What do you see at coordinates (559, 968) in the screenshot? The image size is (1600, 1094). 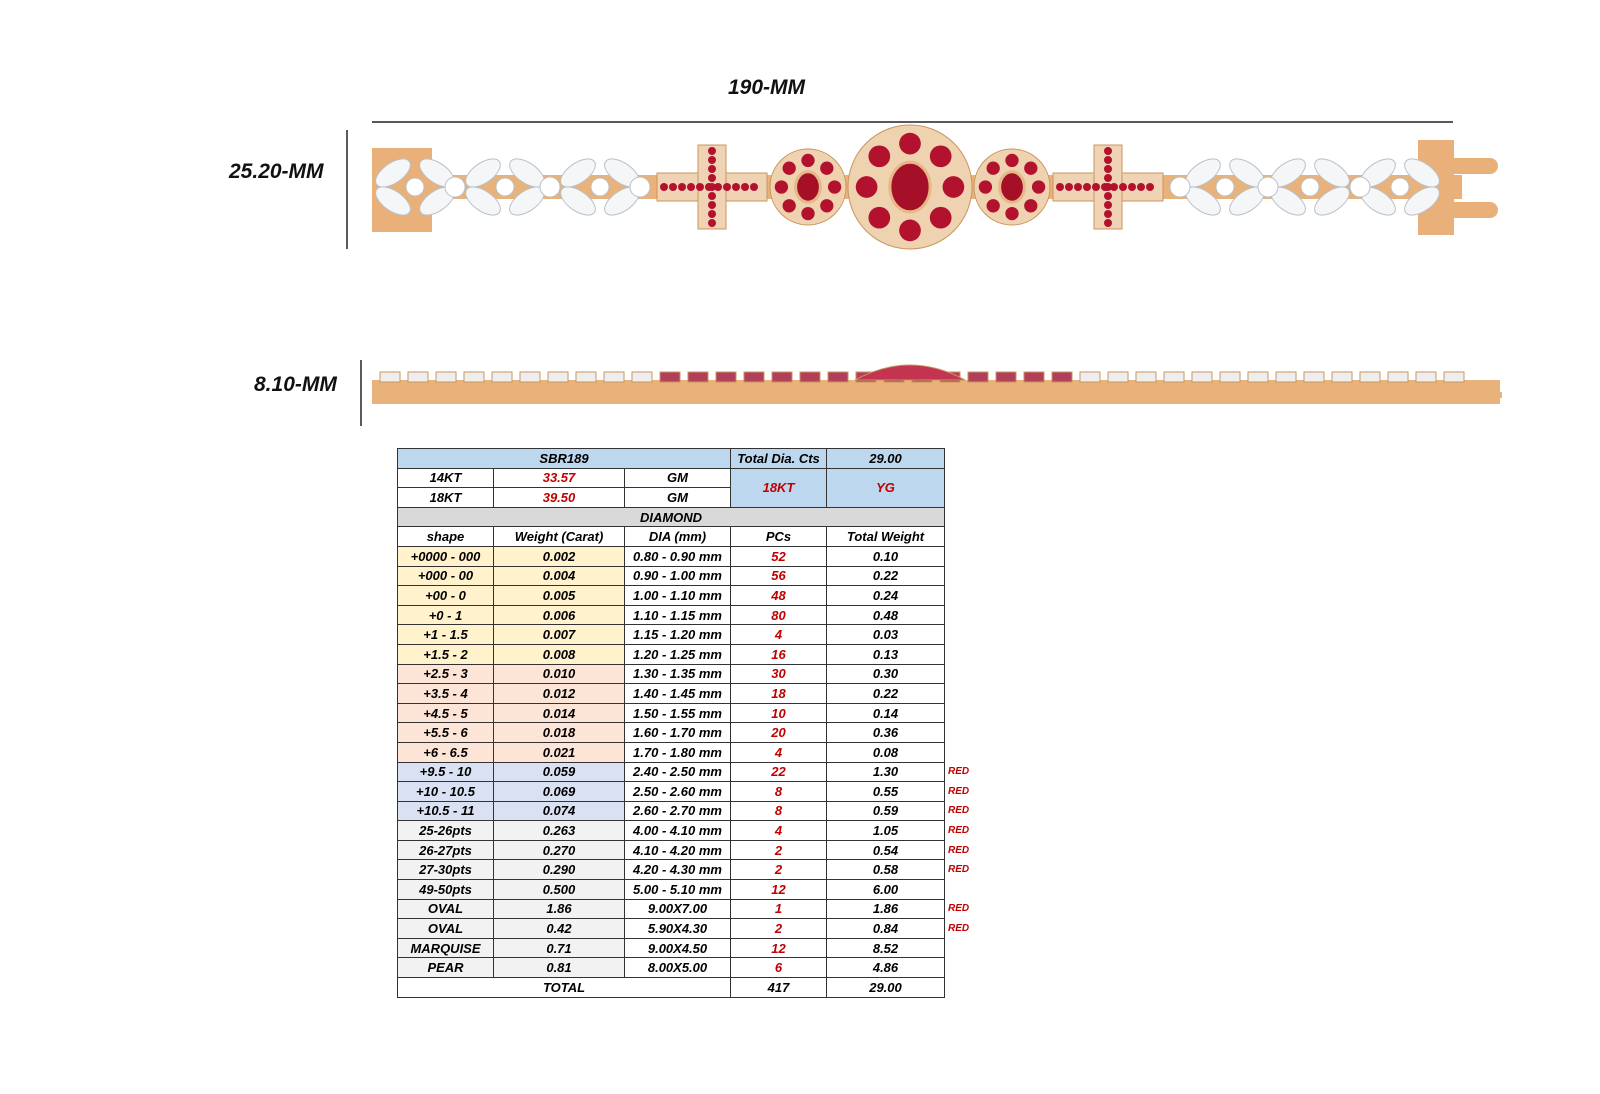 I see `weight: 0.81` at bounding box center [559, 968].